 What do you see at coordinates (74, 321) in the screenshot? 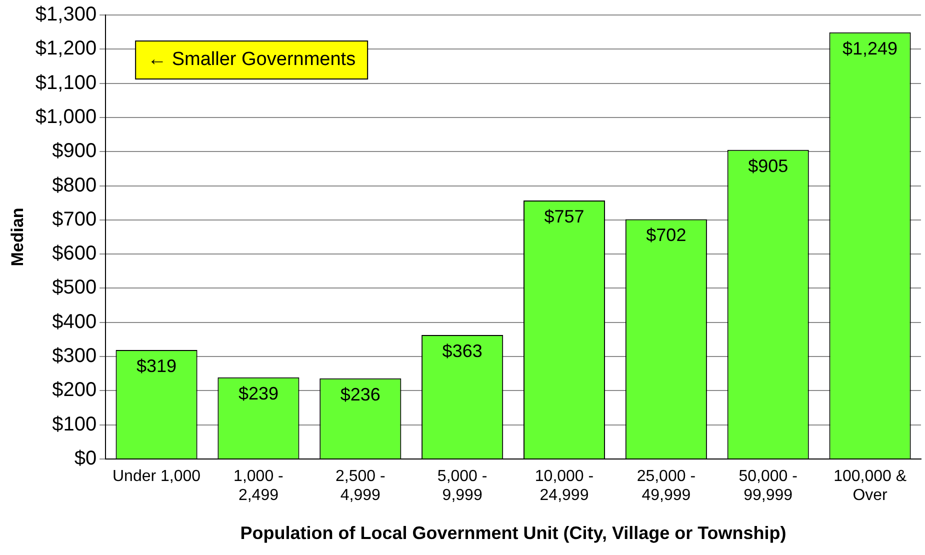
I see `y-tick-label: $400` at bounding box center [74, 321].